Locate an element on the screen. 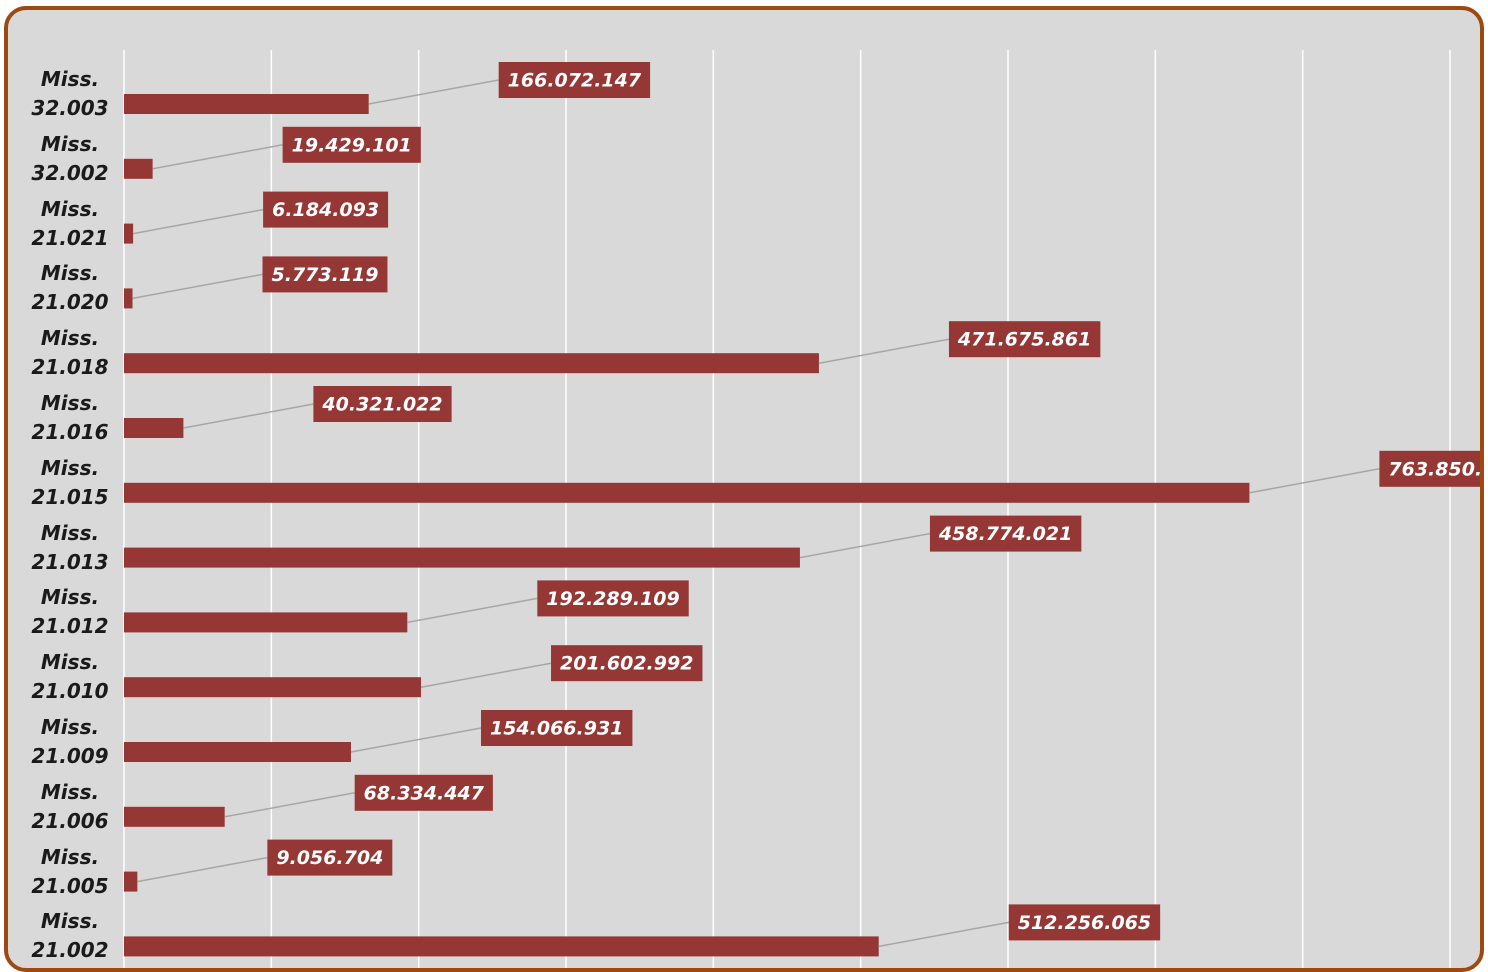 The width and height of the screenshot is (1488, 972). data-label: 9.056.704 is located at coordinates (329, 858).